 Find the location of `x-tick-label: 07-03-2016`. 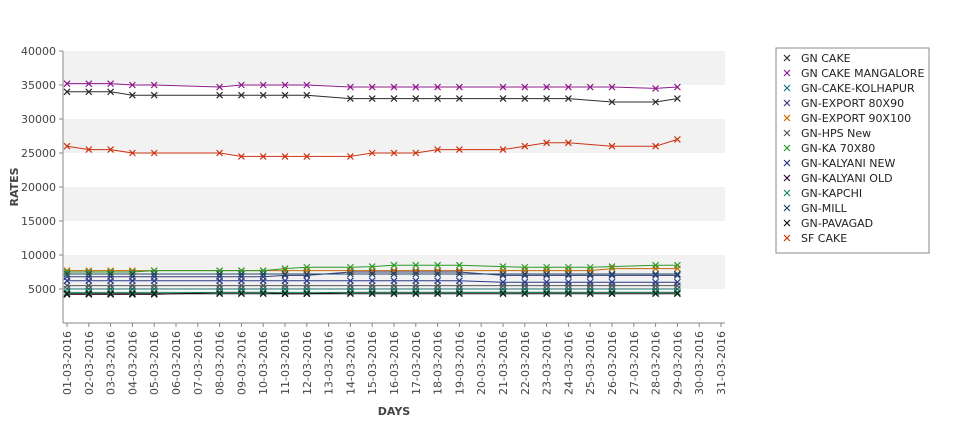

x-tick-label: 07-03-2016 is located at coordinates (198, 363).